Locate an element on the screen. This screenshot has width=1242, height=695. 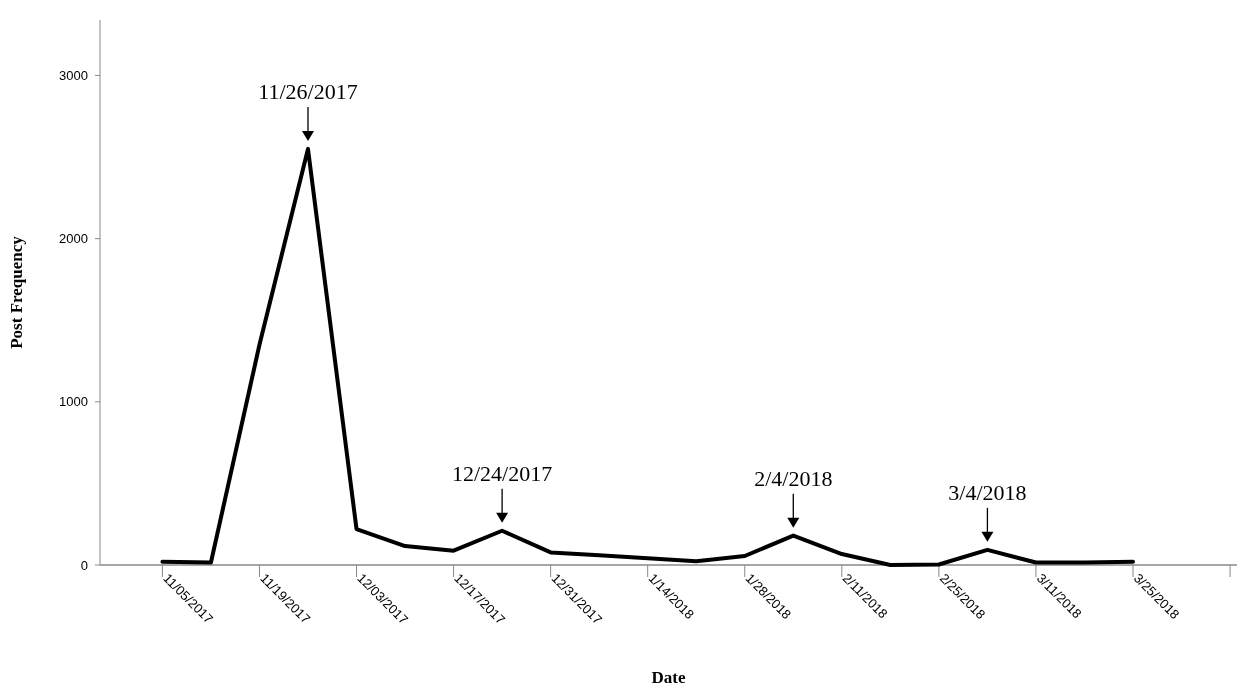
y-axis-title: Post Frequency is located at coordinates (16, 292).